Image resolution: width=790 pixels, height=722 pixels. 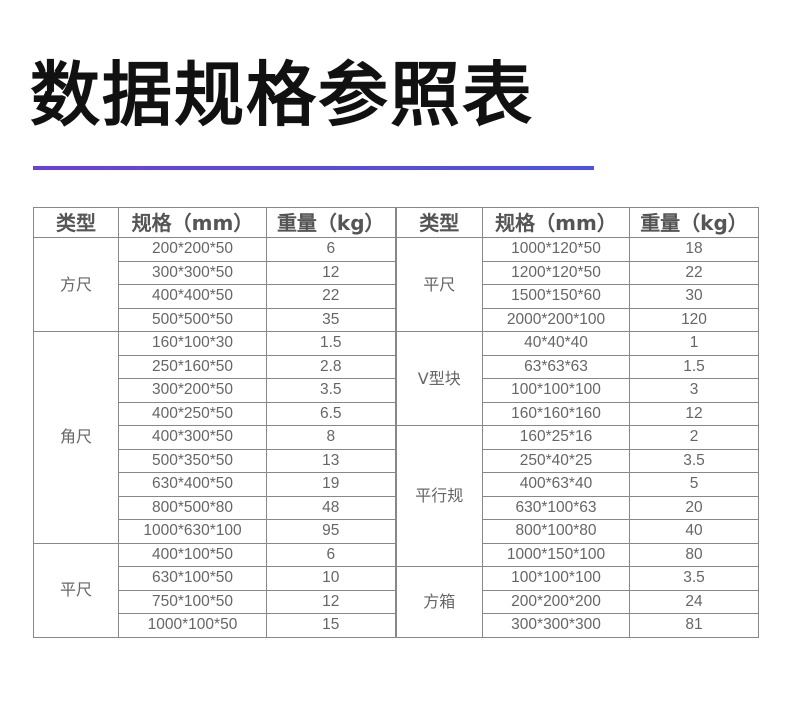 I want to click on type-cell: 角尺, so click(x=76, y=437).